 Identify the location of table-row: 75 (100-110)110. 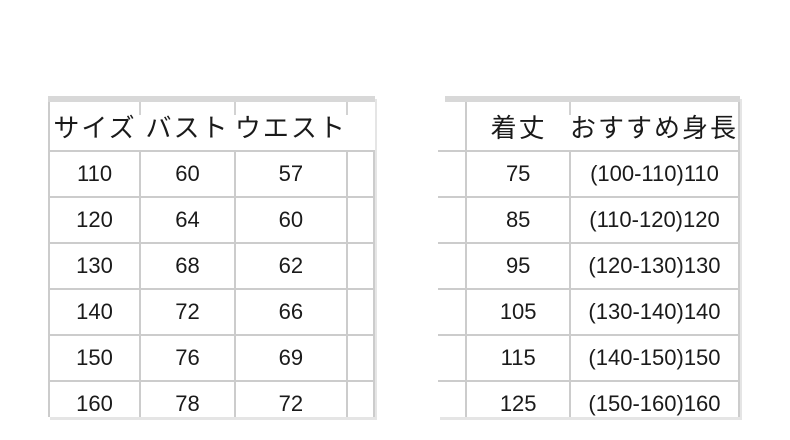
(589, 174).